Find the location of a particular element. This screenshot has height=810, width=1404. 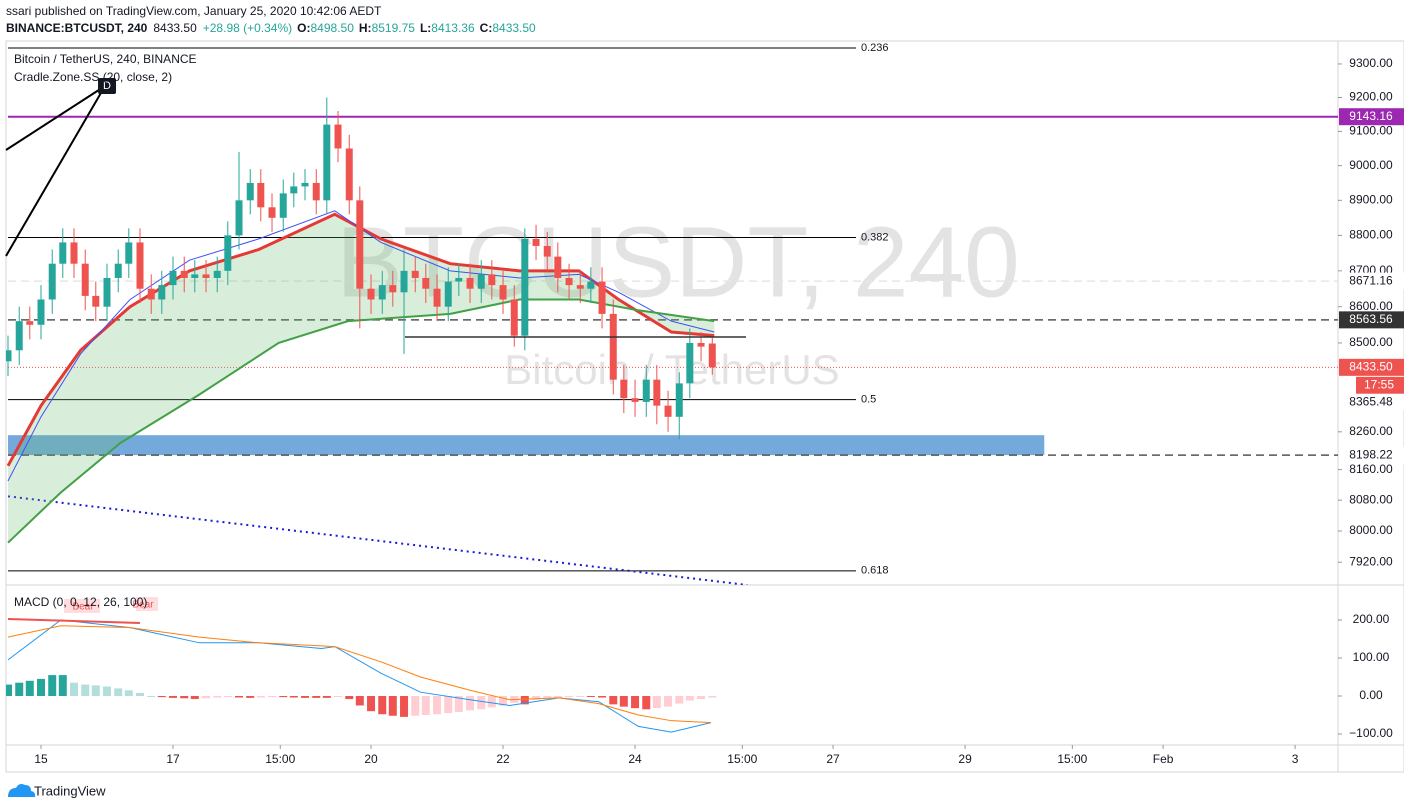

fib-label: 0.5 is located at coordinates (868, 400).